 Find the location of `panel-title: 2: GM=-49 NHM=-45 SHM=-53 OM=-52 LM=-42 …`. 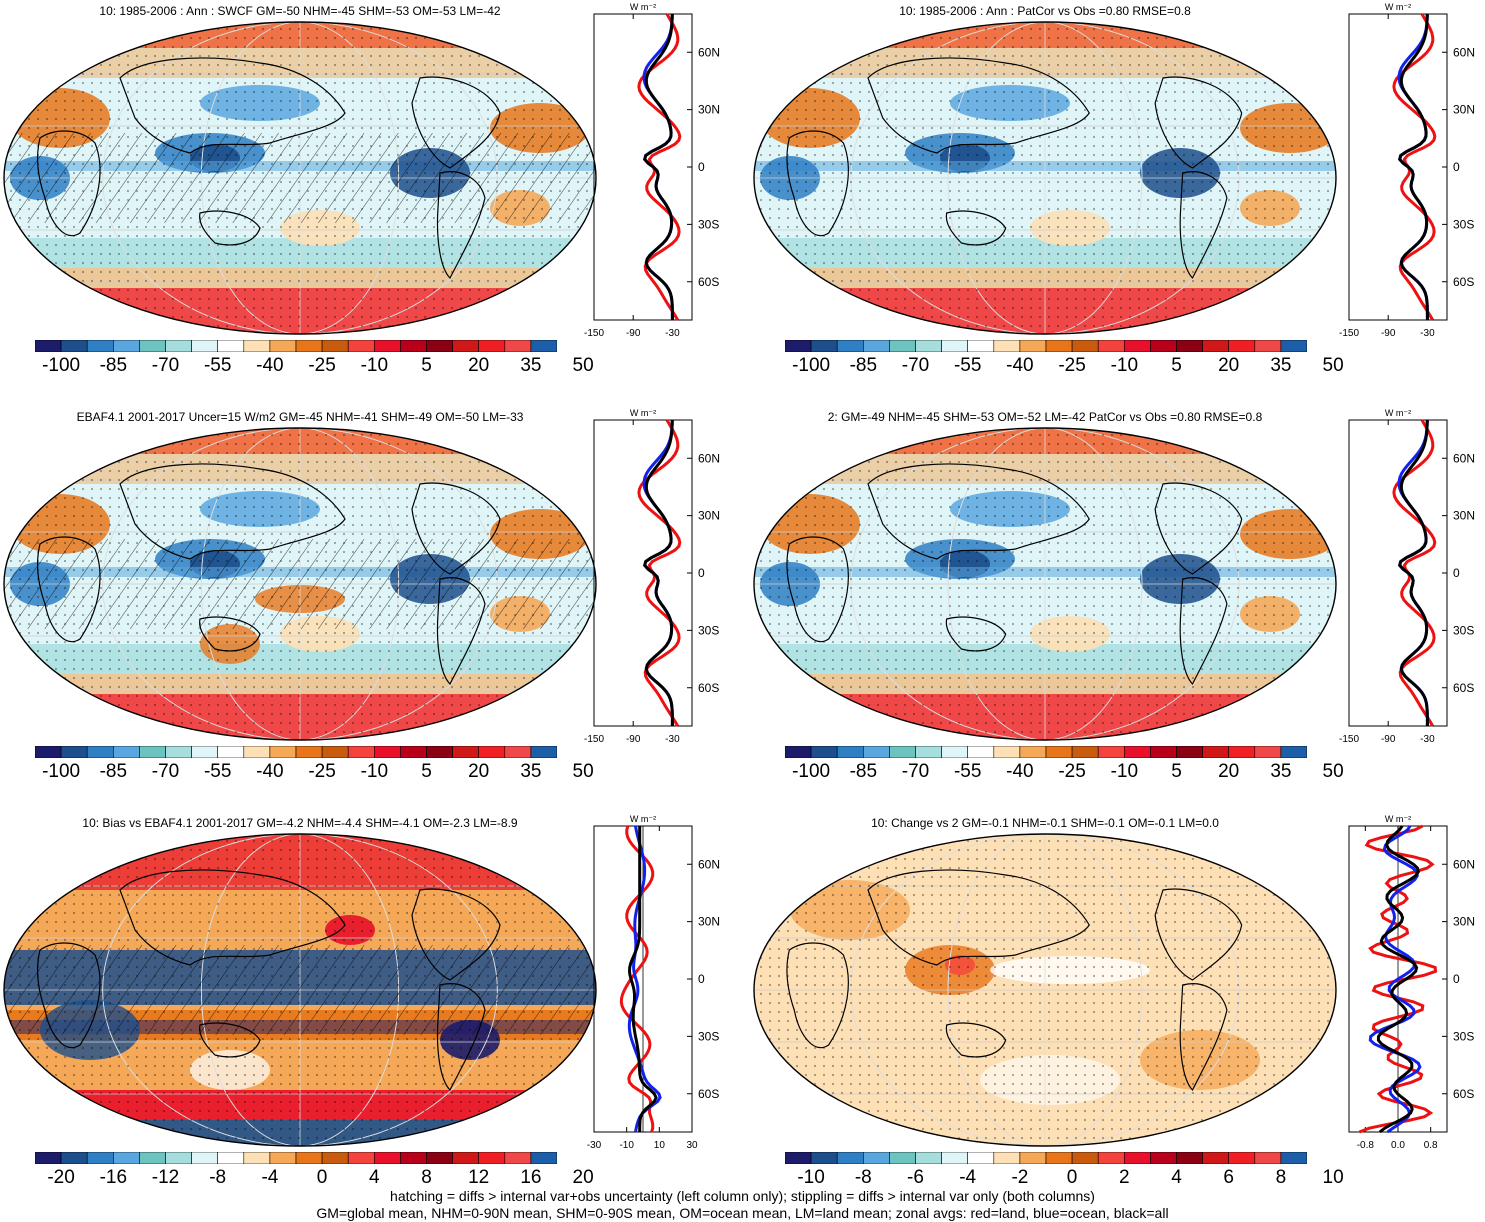

panel-title: 2: GM=-49 NHM=-45 SHM=-53 OM=-52 LM=-42 … is located at coordinates (1045, 417).